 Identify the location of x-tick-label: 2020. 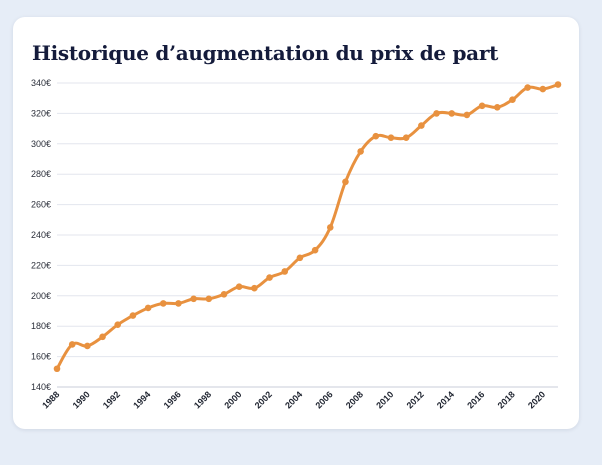
(536, 399).